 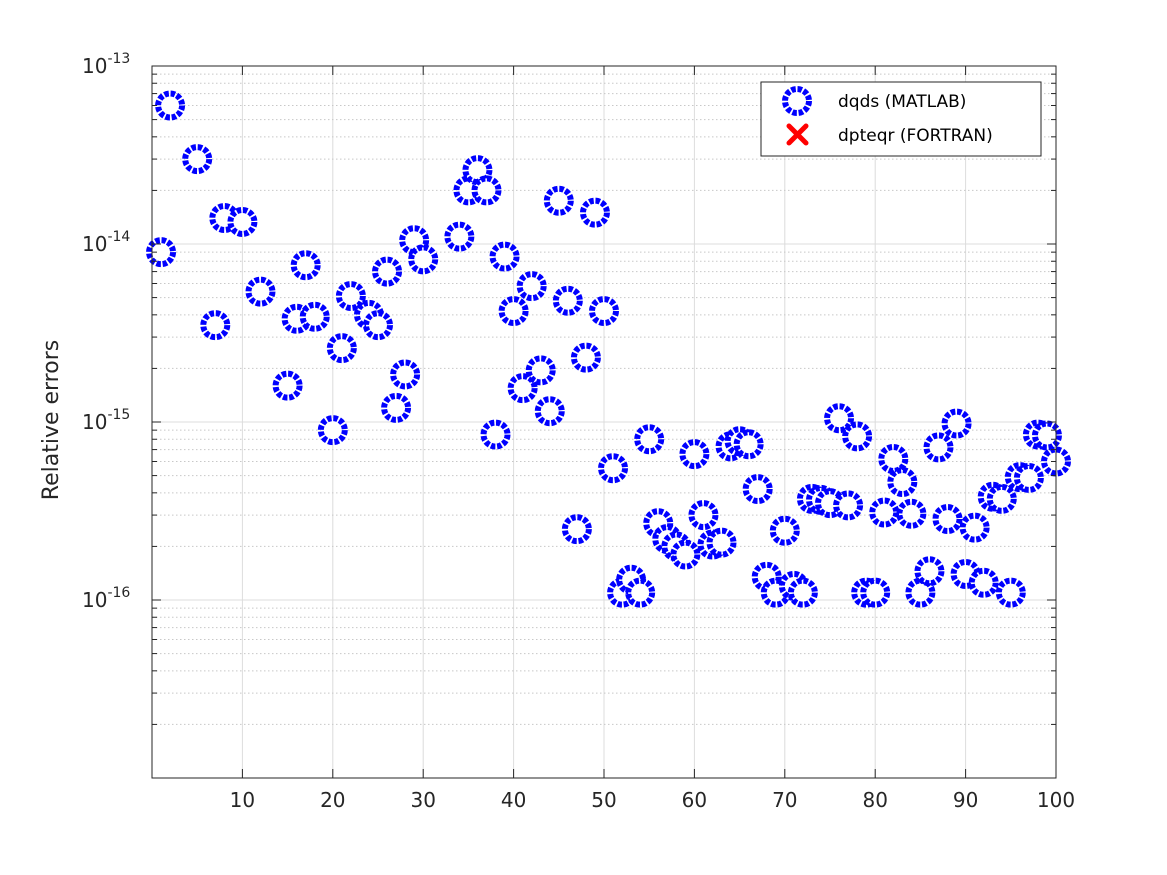 I want to click on y-tick-label: 10-15, so click(x=106, y=420).